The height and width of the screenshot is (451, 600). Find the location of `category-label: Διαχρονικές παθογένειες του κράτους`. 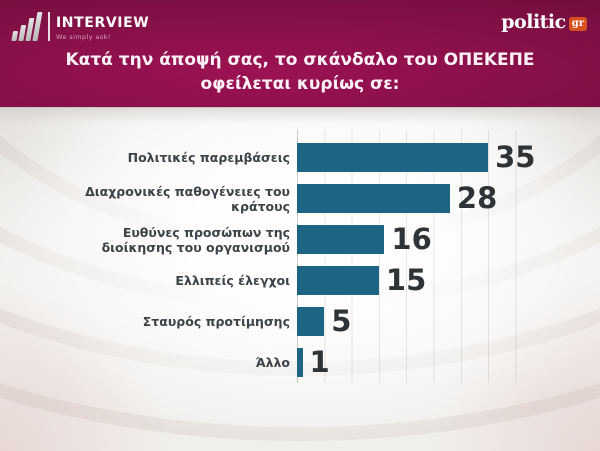

category-label: Διαχρονικές παθογένειες του κράτους is located at coordinates (187, 198).